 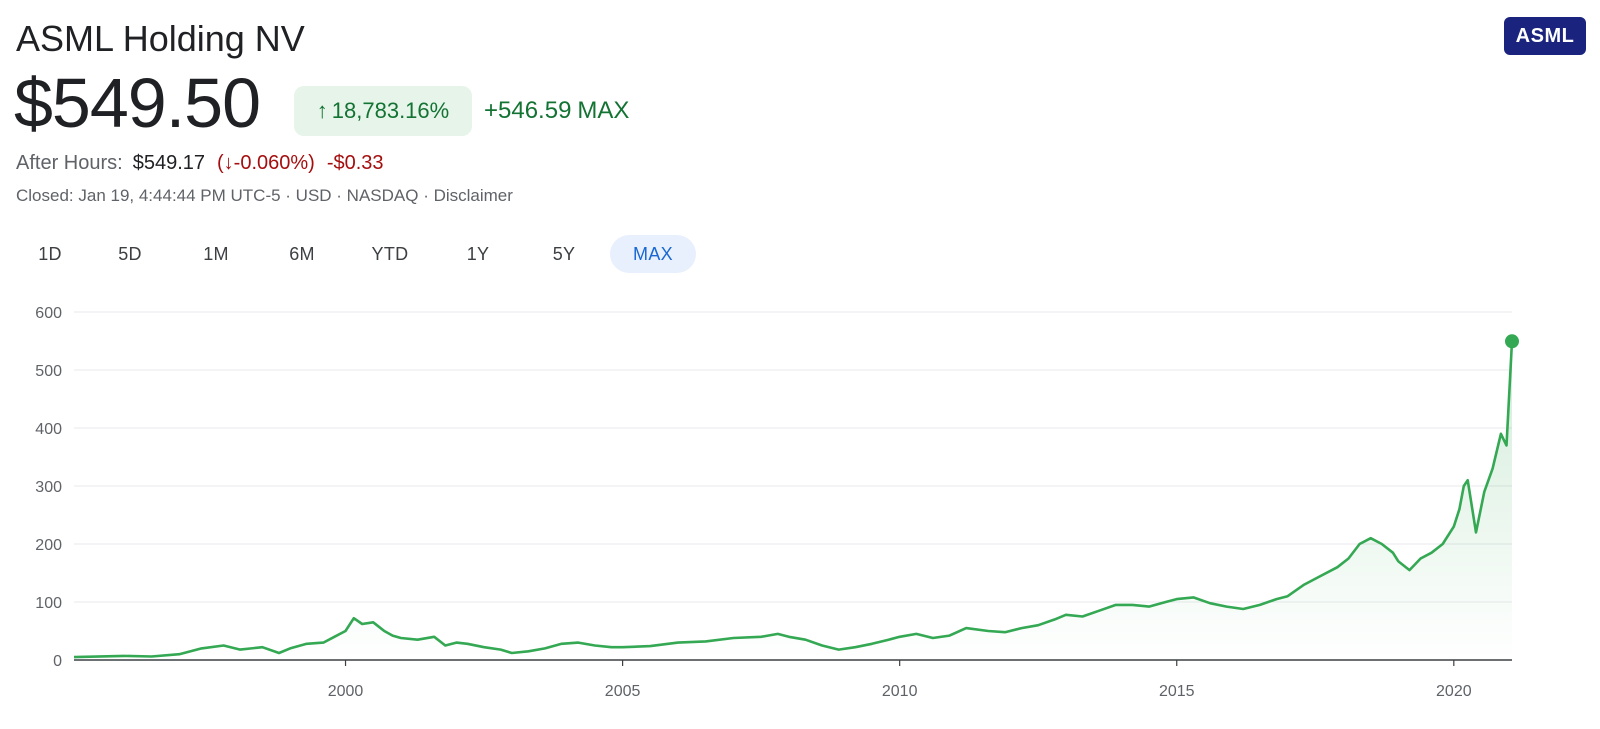 What do you see at coordinates (322, 110) in the screenshot?
I see `arrow-up-icon: ↑` at bounding box center [322, 110].